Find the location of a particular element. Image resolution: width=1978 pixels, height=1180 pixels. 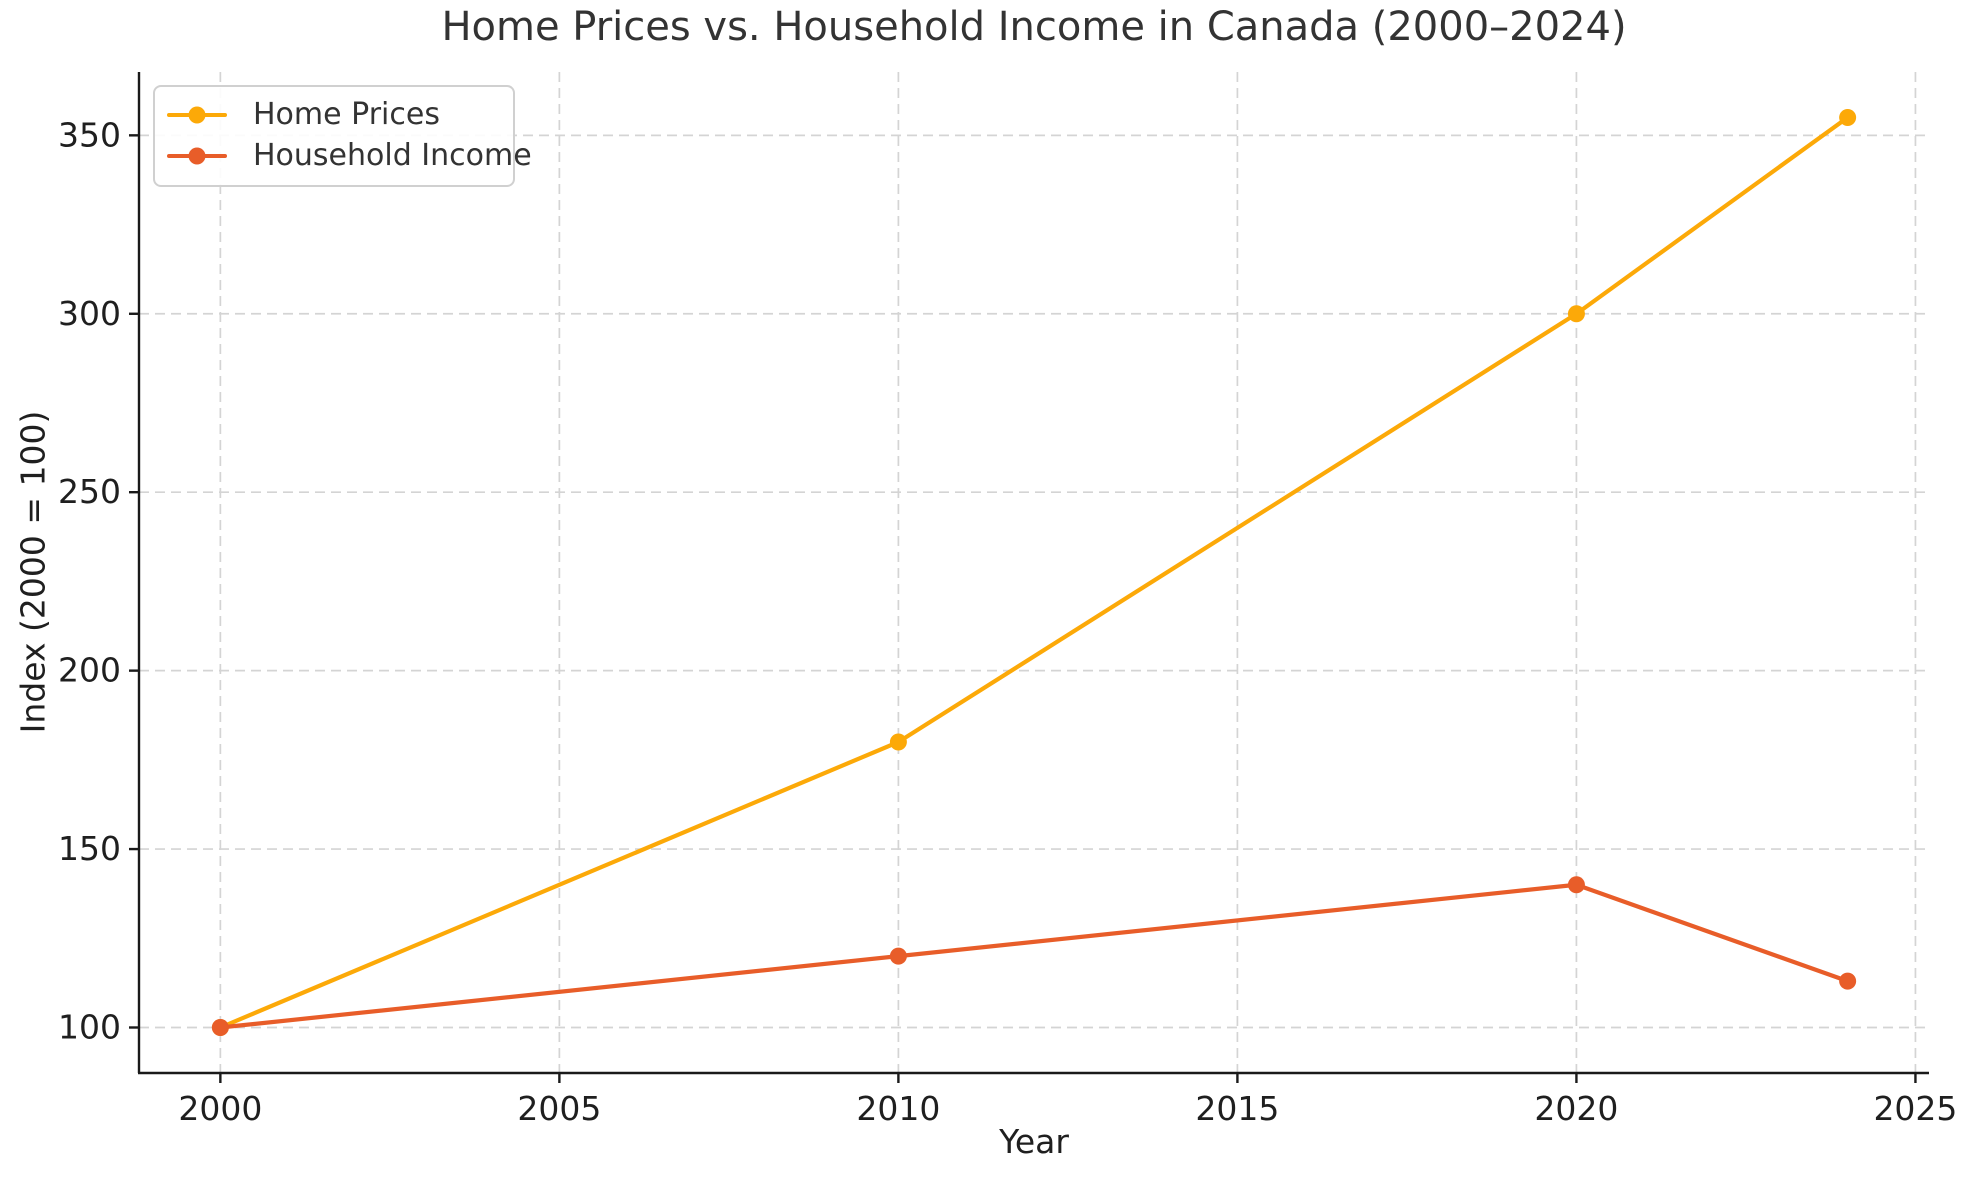

legend: Home Prices Household Income is located at coordinates (342, 136).